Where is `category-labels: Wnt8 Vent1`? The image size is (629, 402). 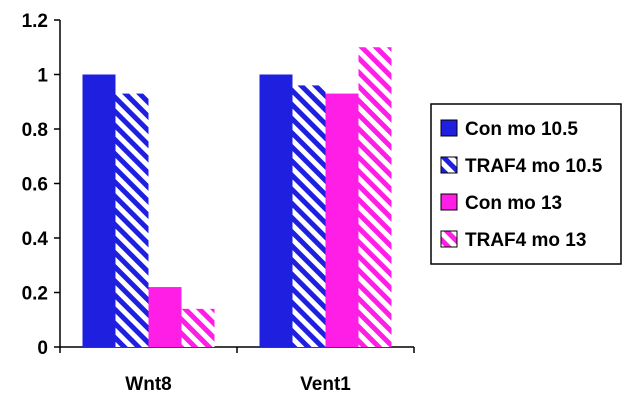
category-labels: Wnt8 Vent1 is located at coordinates (238, 384).